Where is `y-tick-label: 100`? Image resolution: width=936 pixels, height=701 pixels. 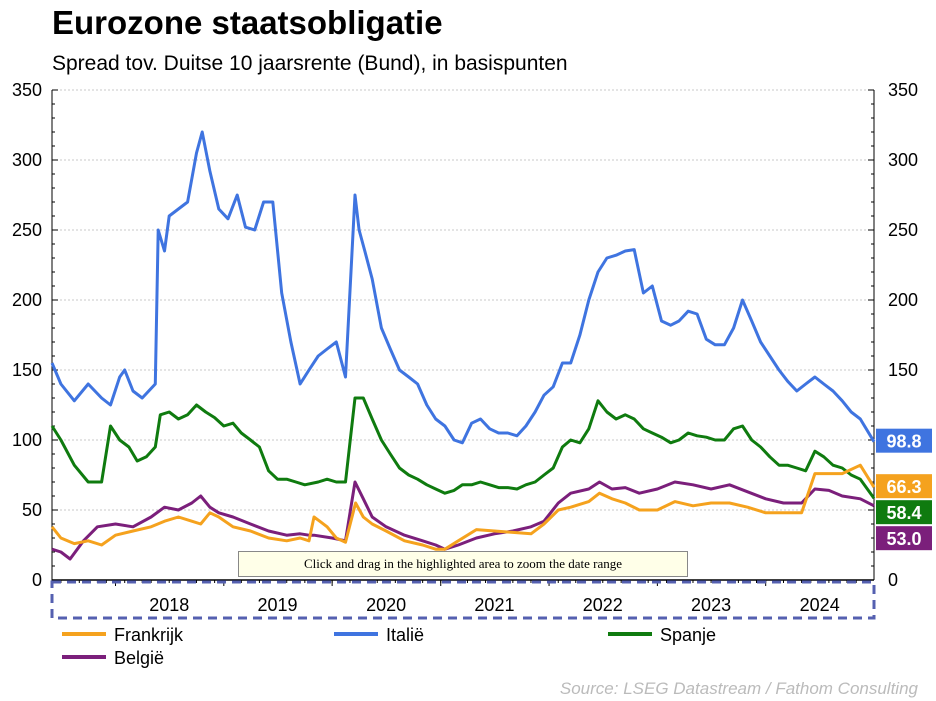
y-tick-label: 100 is located at coordinates (27, 440).